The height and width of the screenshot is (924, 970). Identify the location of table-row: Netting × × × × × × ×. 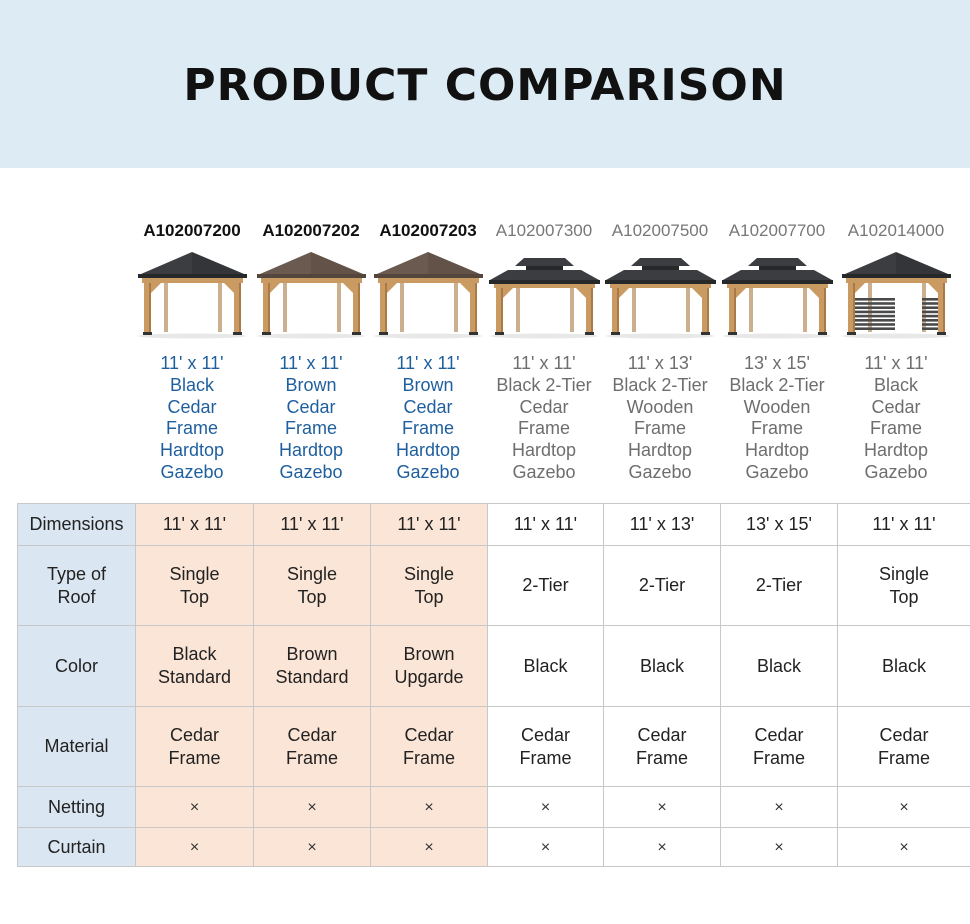
(493, 807).